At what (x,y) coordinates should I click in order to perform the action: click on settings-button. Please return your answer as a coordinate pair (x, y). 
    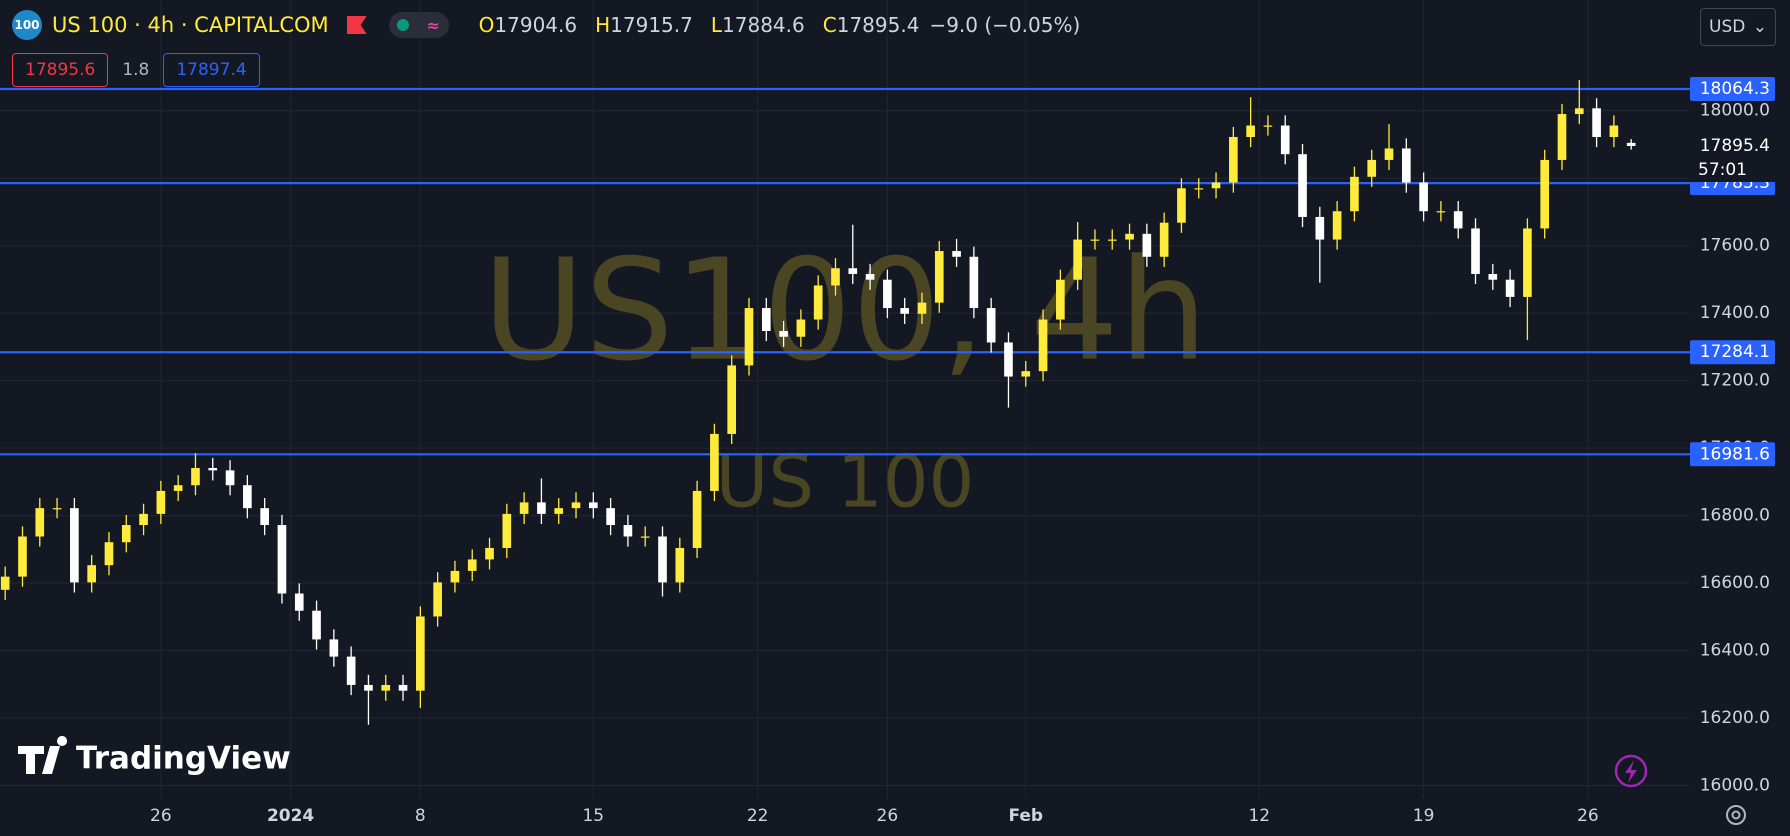
    Looking at the image, I should click on (1736, 815).